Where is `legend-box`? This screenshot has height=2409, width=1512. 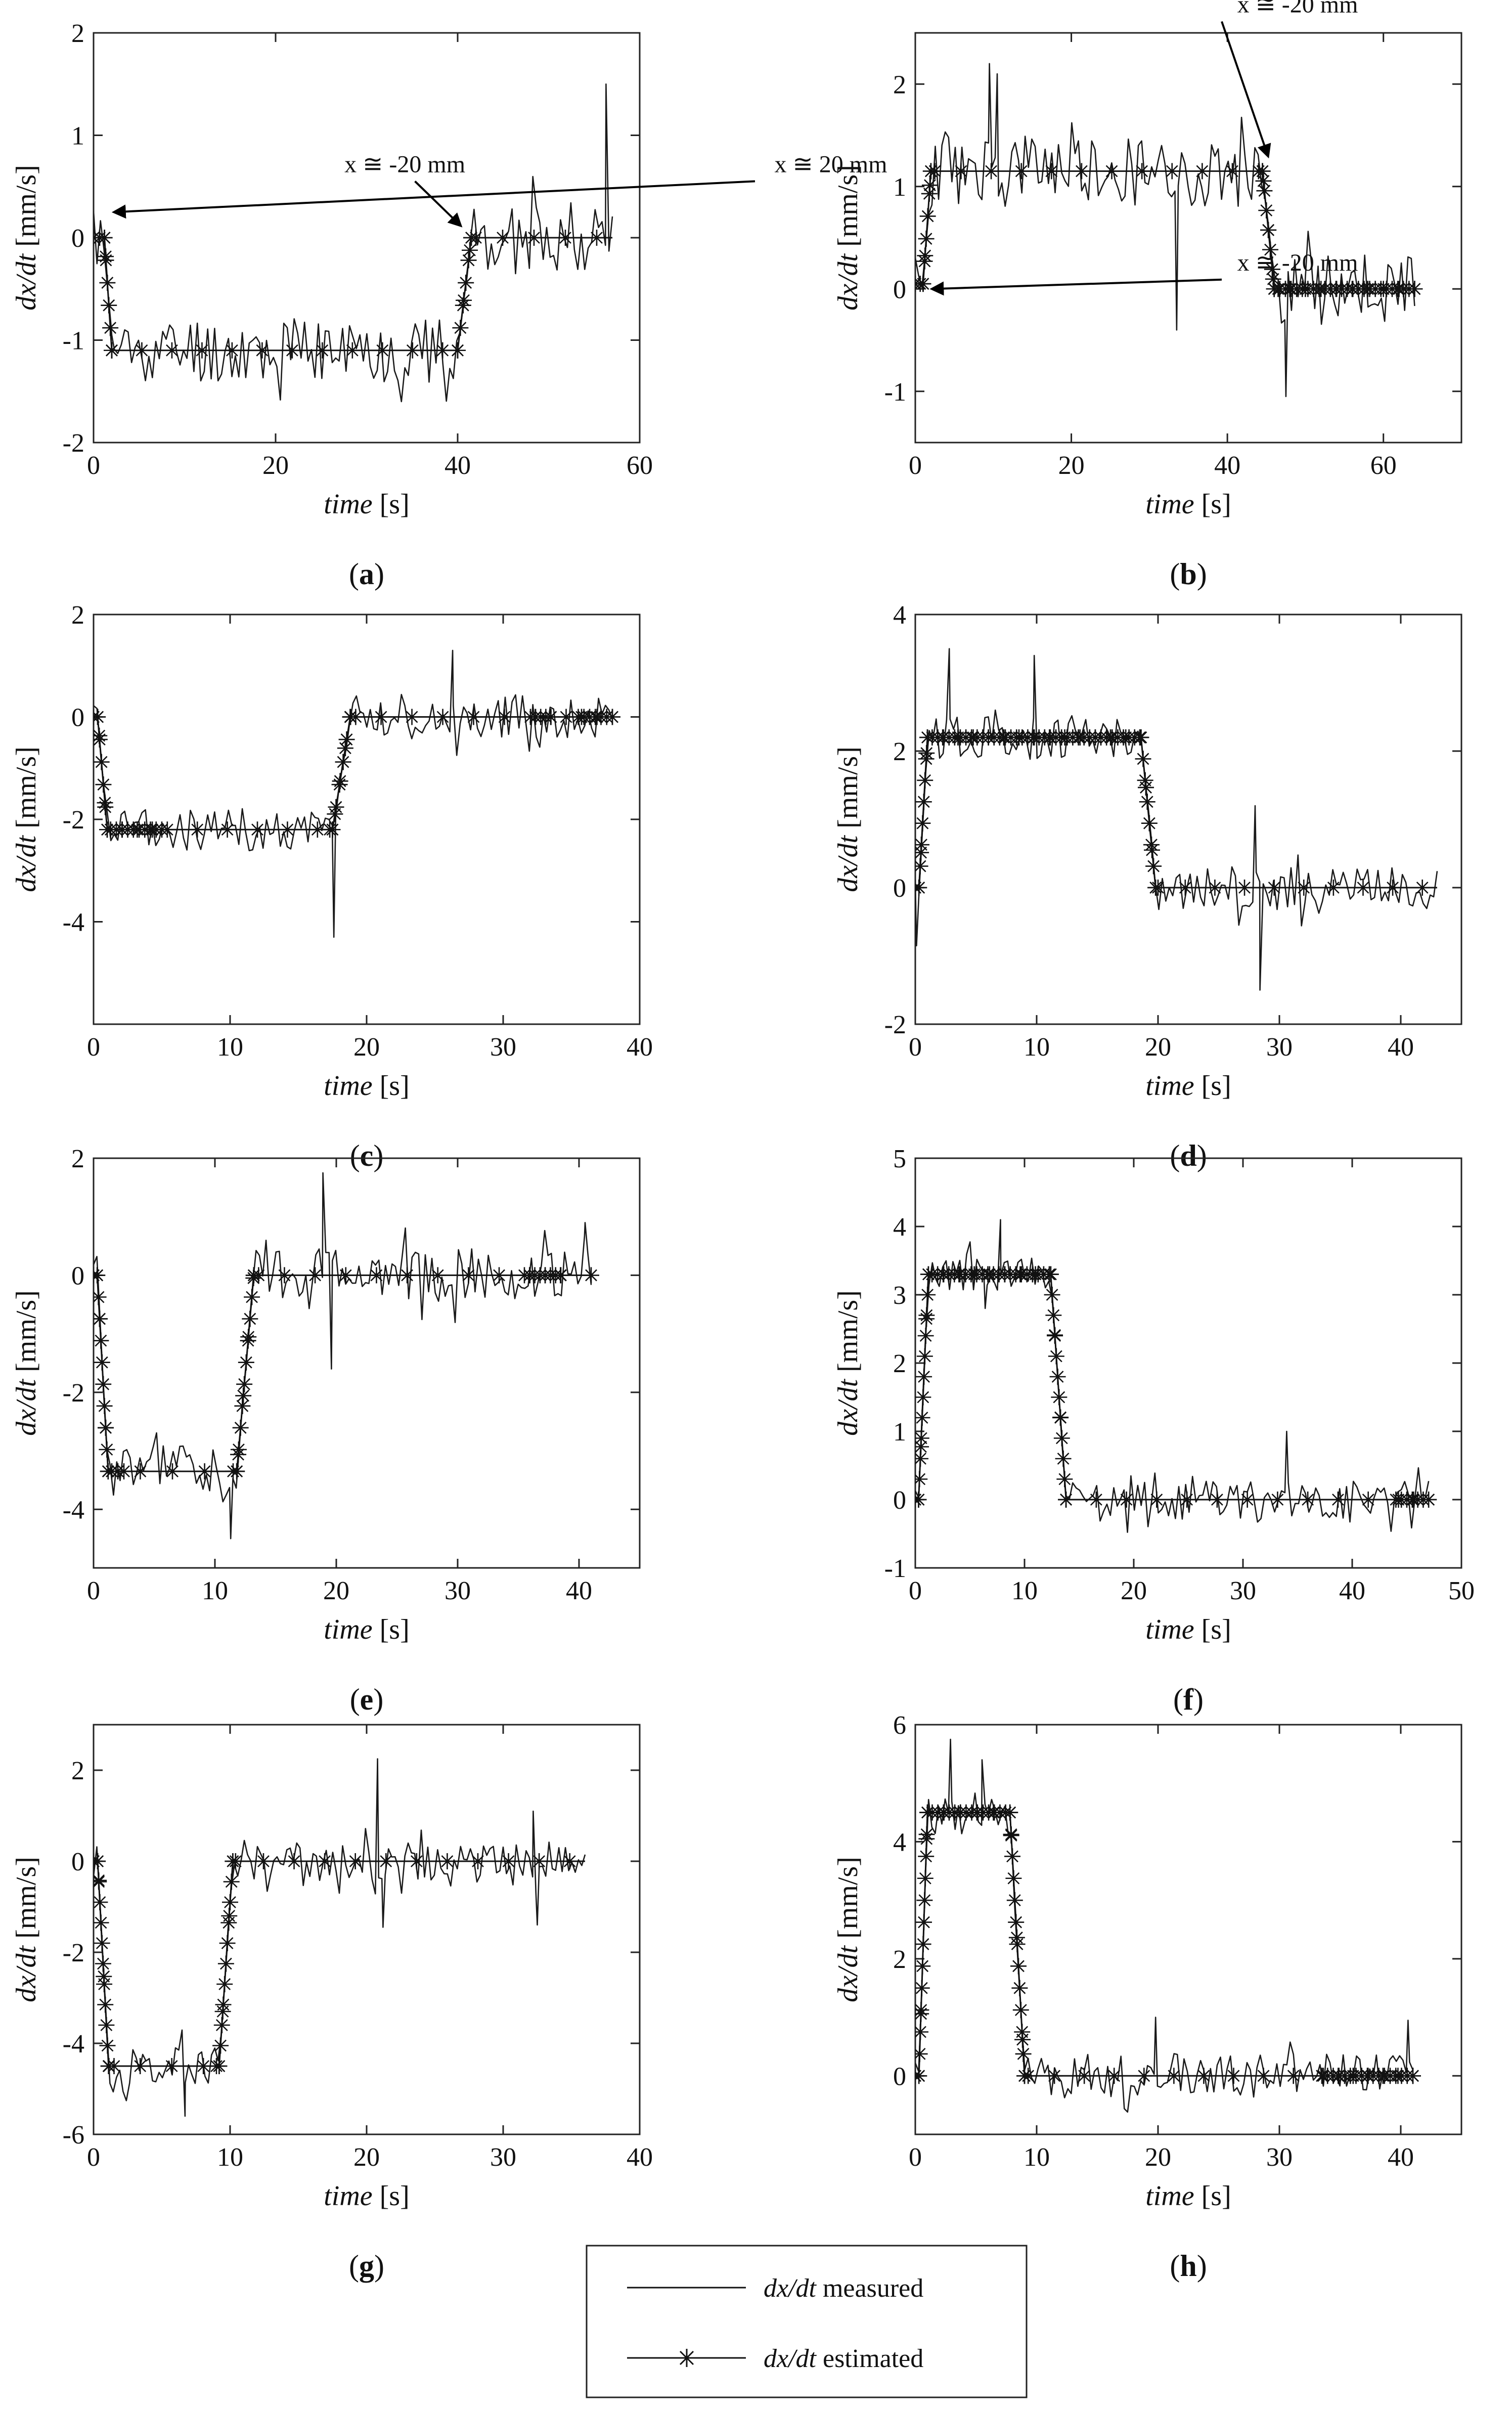
legend-box is located at coordinates (807, 2321).